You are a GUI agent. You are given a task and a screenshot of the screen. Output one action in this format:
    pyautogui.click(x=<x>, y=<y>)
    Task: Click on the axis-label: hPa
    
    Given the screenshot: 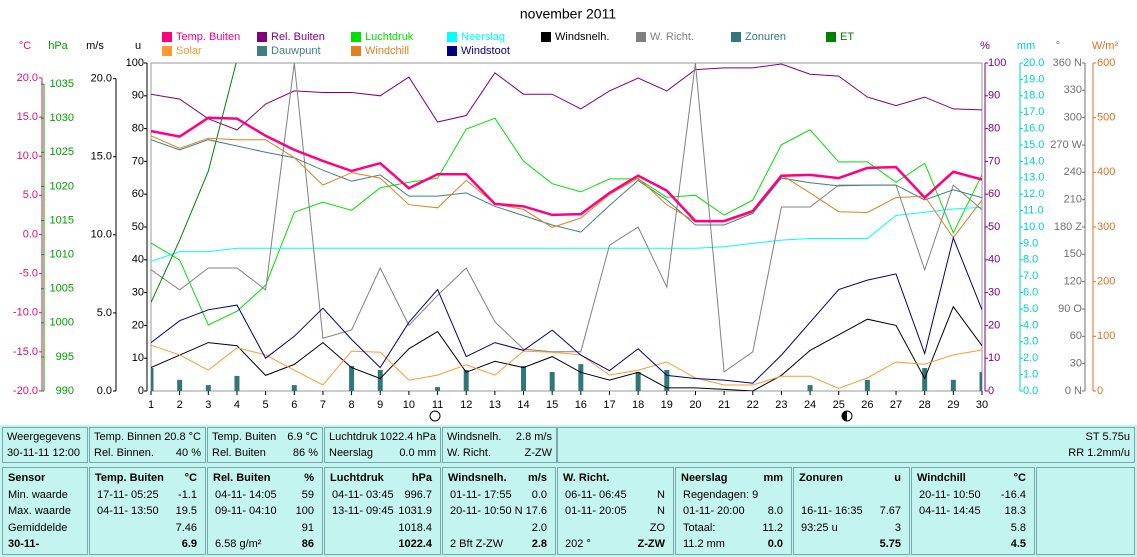 What is the action you would take?
    pyautogui.click(x=58, y=46)
    